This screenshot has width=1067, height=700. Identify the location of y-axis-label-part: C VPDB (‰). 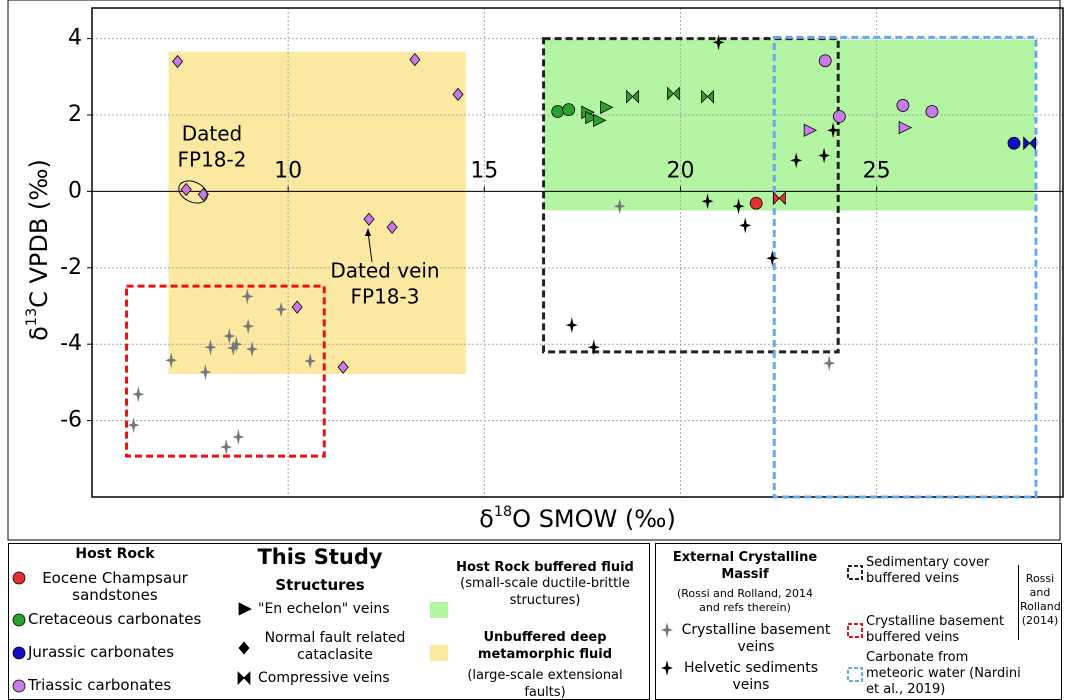
(39, 233).